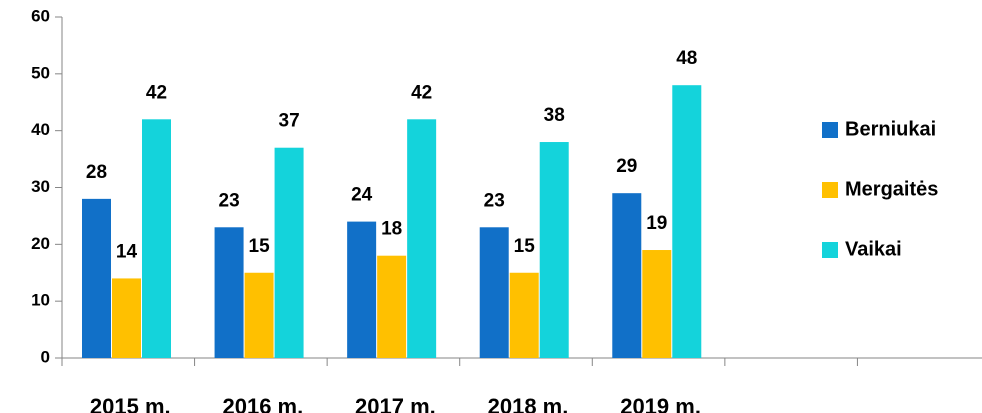 The height and width of the screenshot is (413, 982). Describe the element at coordinates (40, 15) in the screenshot. I see `y-tick-label: 60` at that location.